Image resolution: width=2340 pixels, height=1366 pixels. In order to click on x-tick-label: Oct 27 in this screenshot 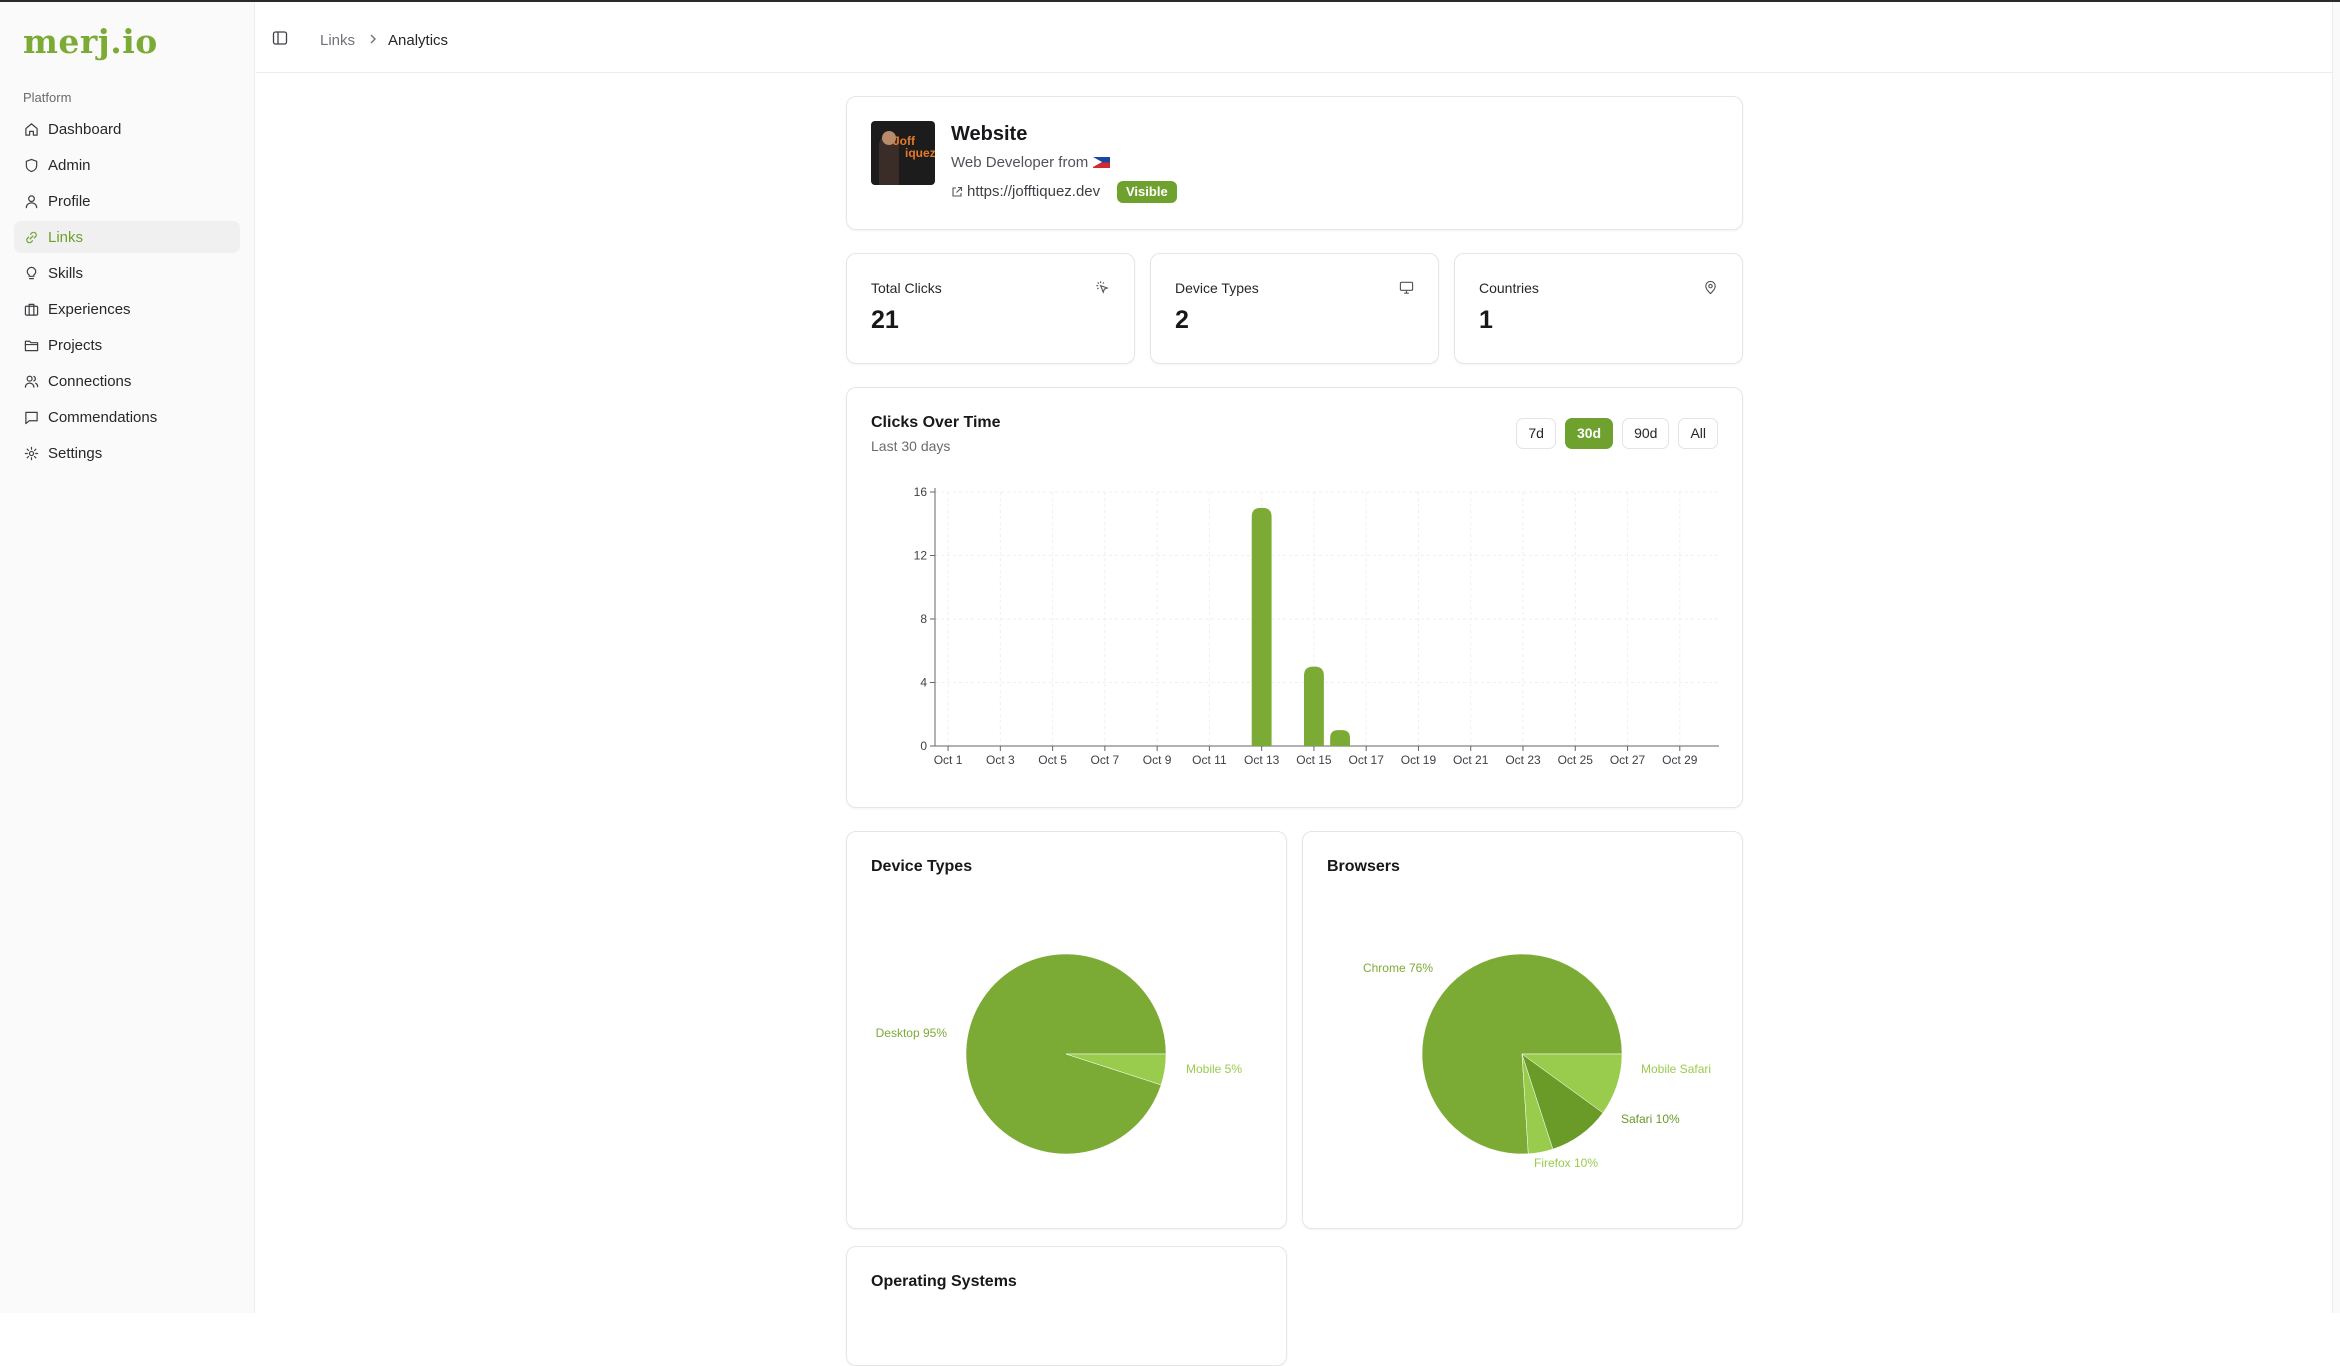, I will do `click(1628, 760)`.